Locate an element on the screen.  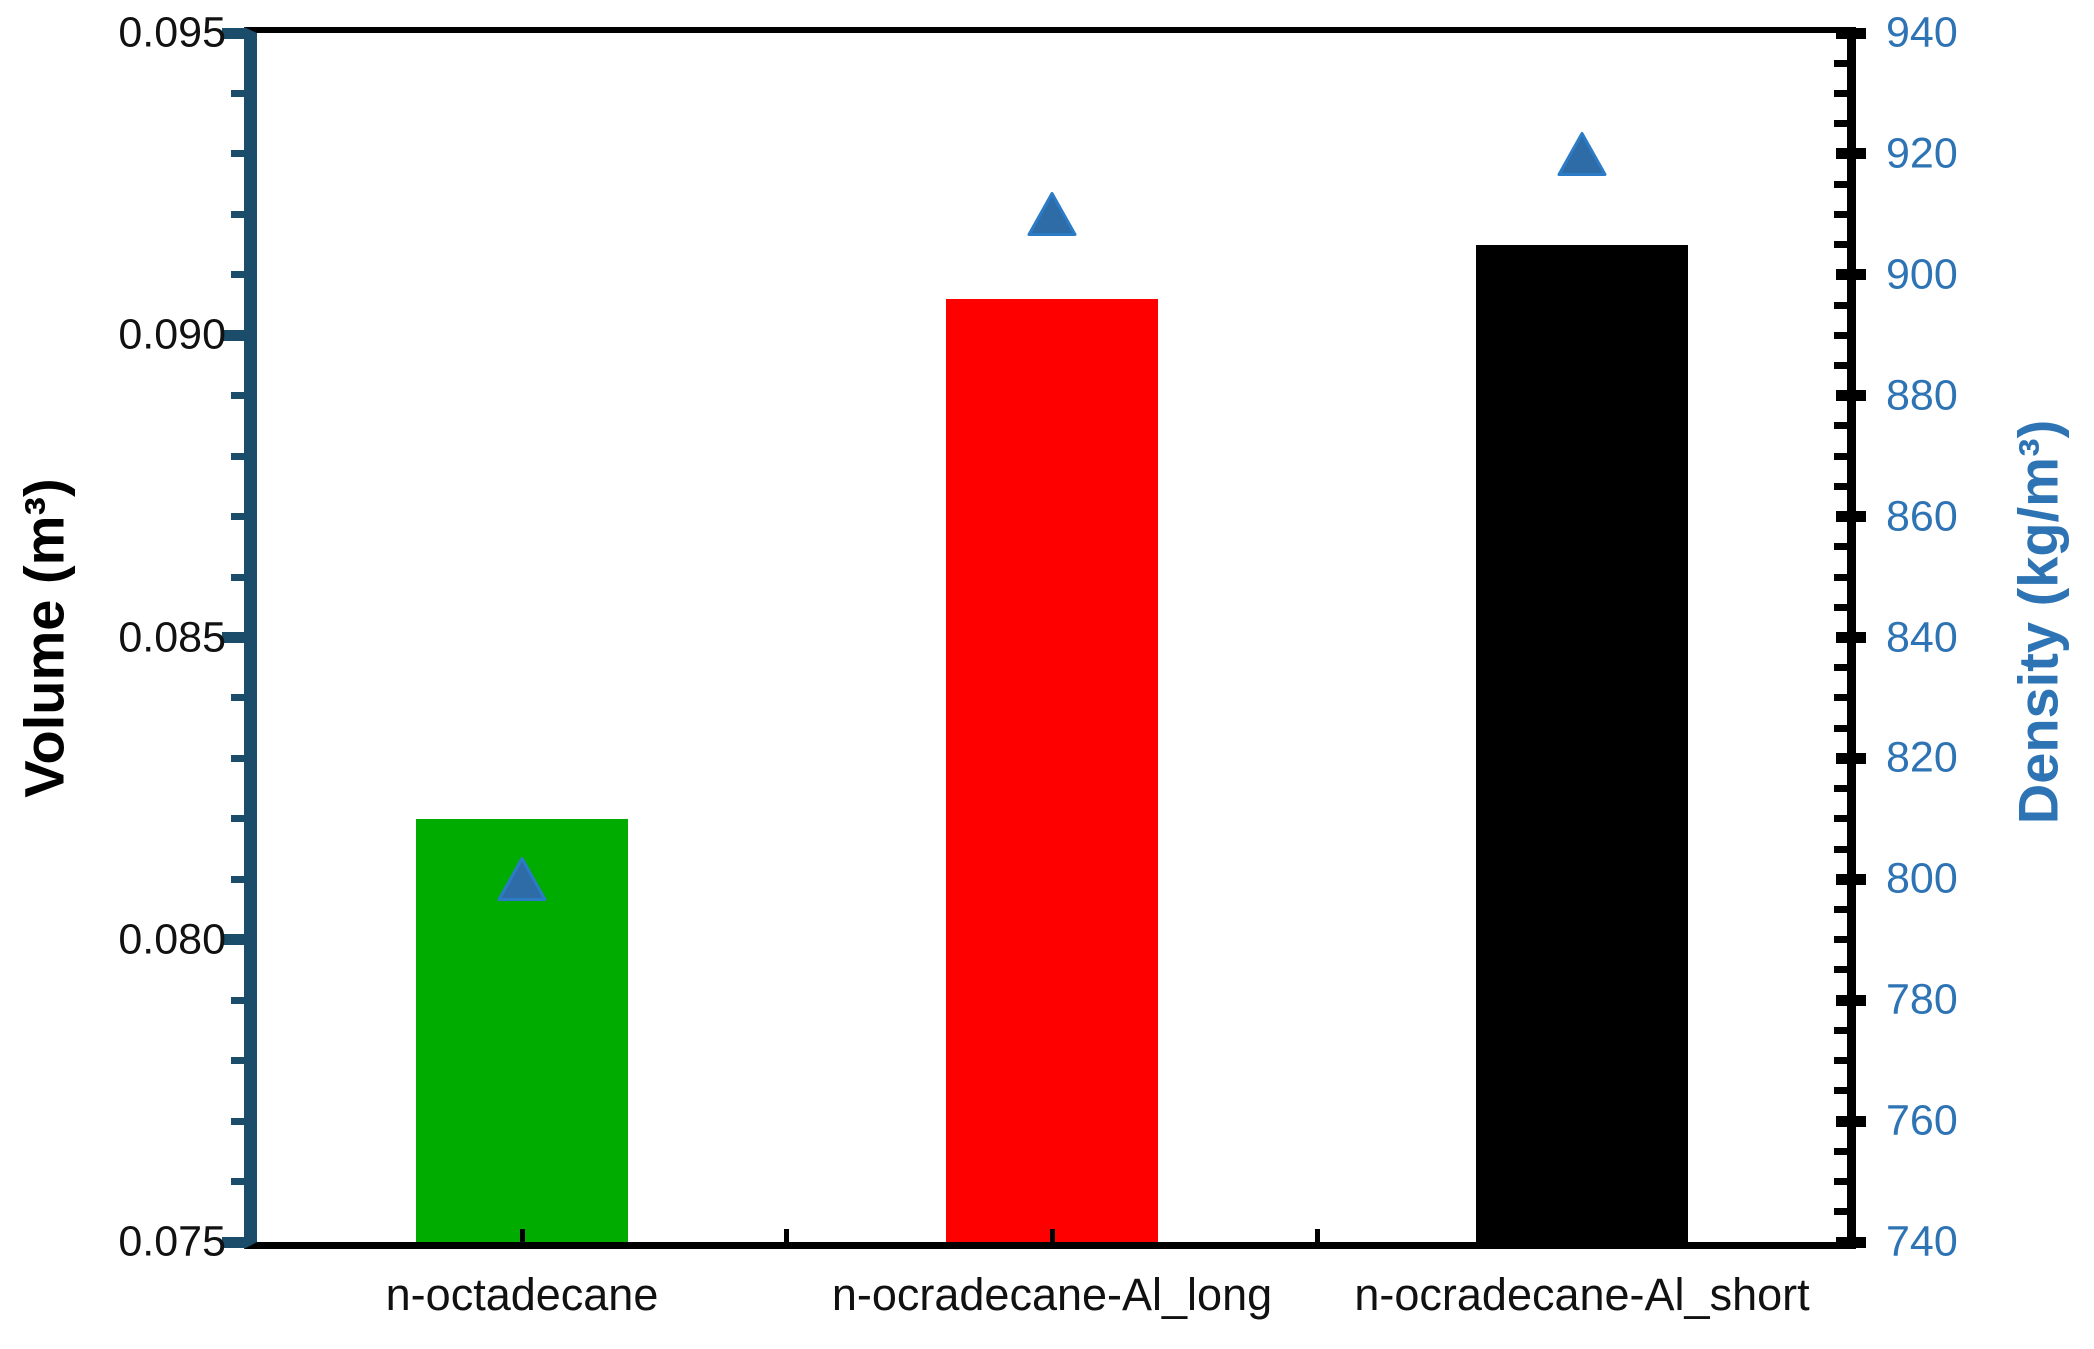
right-axis-tick-label: 920 is located at coordinates (1922, 153).